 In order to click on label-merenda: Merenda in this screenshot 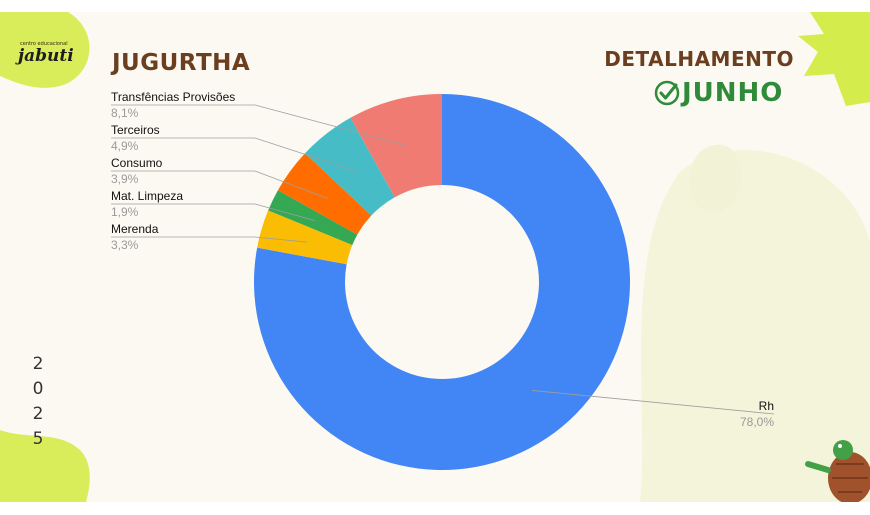, I will do `click(135, 229)`.